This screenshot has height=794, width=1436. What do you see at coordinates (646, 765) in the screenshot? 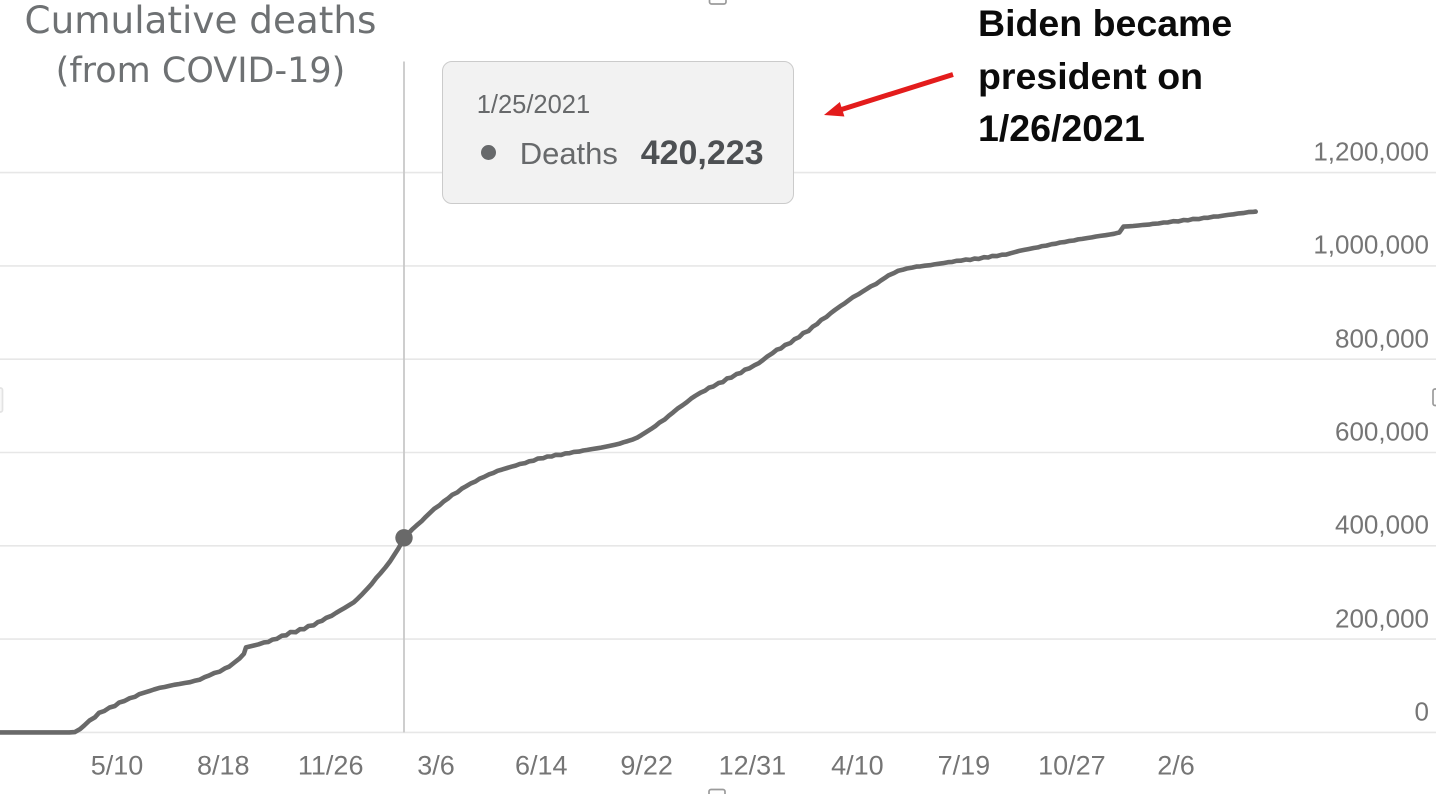
I see `x-axis-label: 9/22` at bounding box center [646, 765].